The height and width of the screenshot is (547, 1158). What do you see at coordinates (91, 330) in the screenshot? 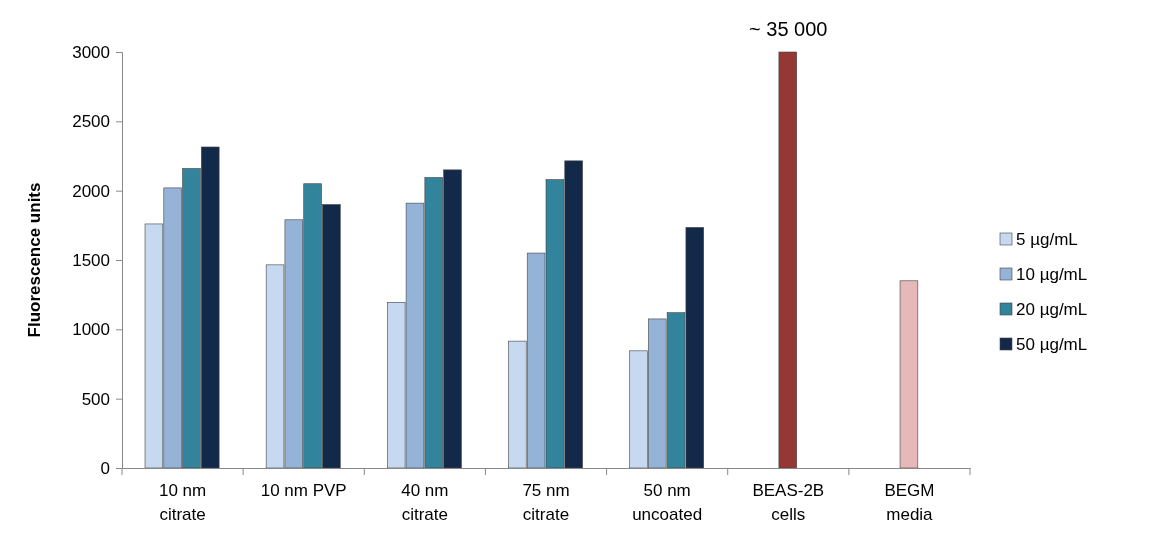
I see `y-tick-label: 1000` at bounding box center [91, 330].